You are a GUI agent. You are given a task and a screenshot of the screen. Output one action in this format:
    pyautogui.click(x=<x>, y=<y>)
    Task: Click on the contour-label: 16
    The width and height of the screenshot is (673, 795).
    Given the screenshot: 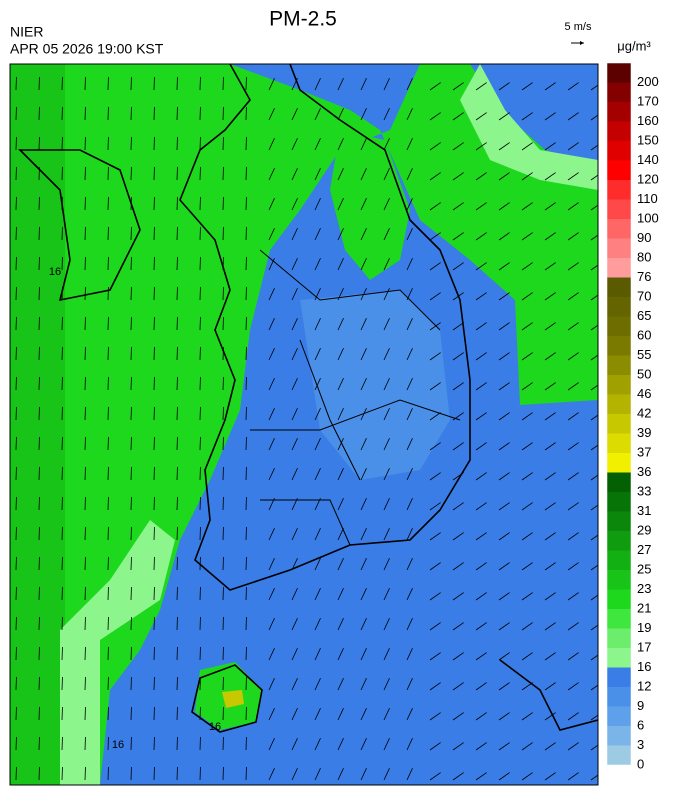 What is the action you would take?
    pyautogui.click(x=215, y=727)
    